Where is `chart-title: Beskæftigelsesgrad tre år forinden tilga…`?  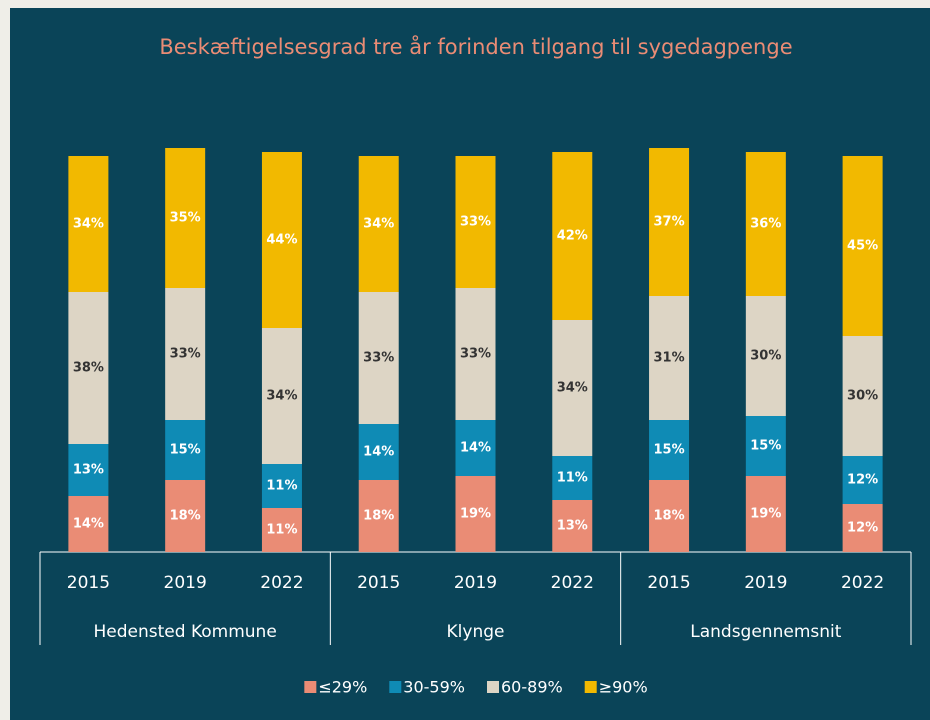
chart-title: Beskæftigelsesgrad tre år forinden tilga… is located at coordinates (475, 46).